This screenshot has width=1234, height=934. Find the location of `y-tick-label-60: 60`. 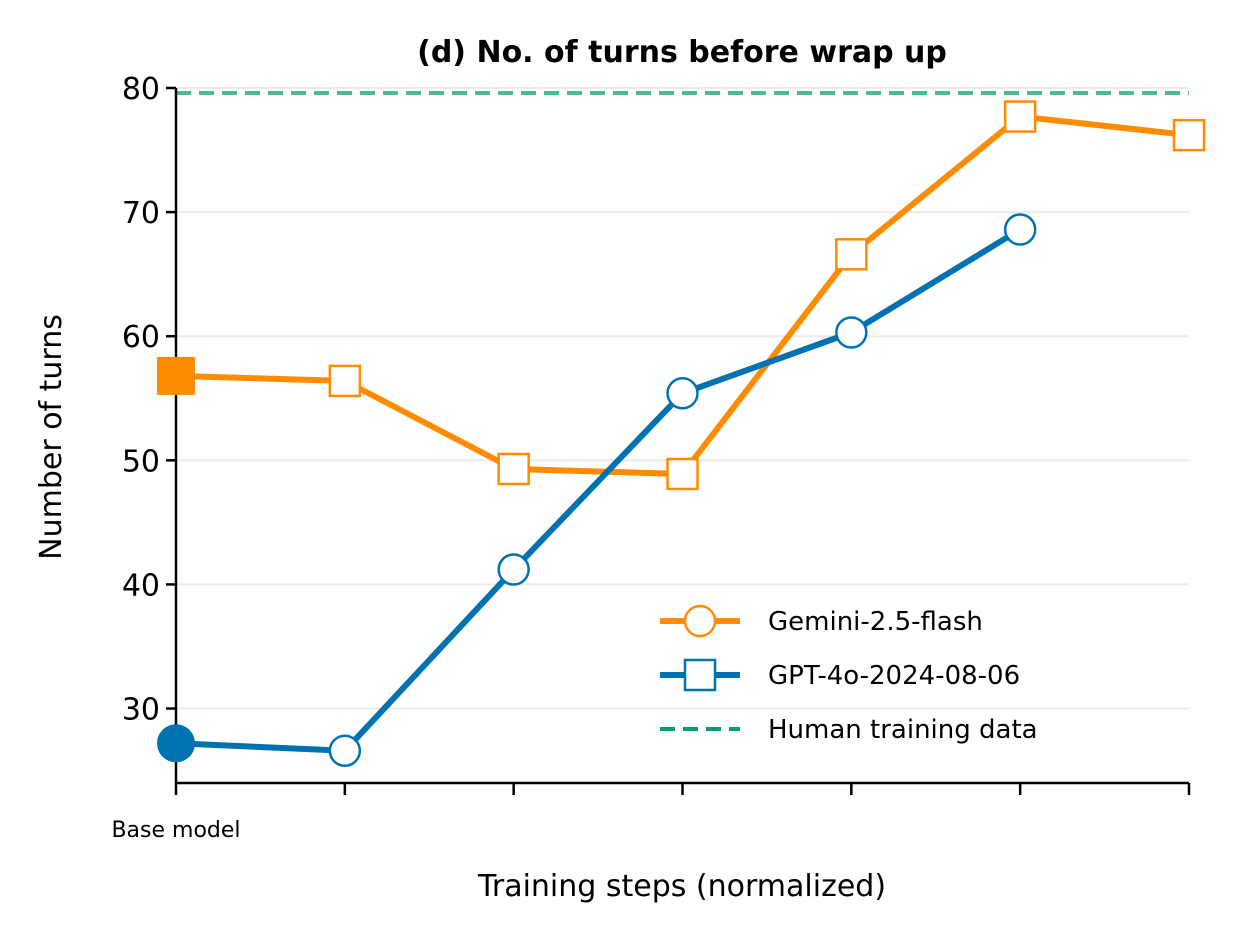

y-tick-label-60: 60 is located at coordinates (141, 337).